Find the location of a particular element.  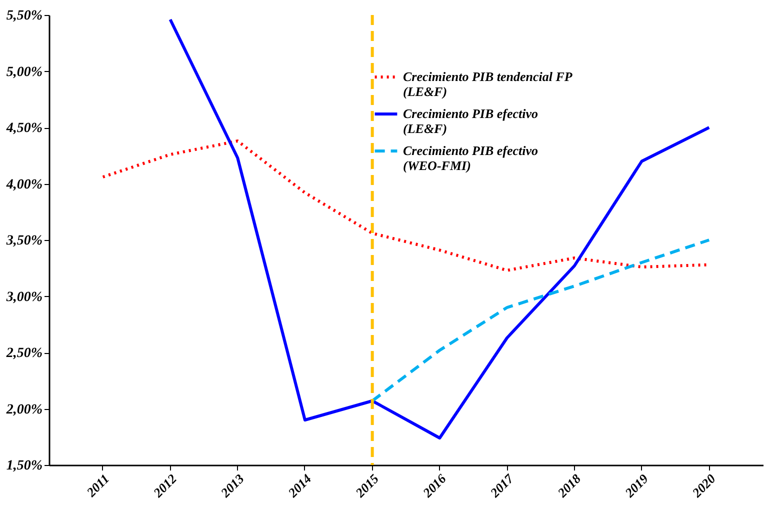

legend-label: Crecimiento PIB efectivo (WEO-FMI) is located at coordinates (471, 158).